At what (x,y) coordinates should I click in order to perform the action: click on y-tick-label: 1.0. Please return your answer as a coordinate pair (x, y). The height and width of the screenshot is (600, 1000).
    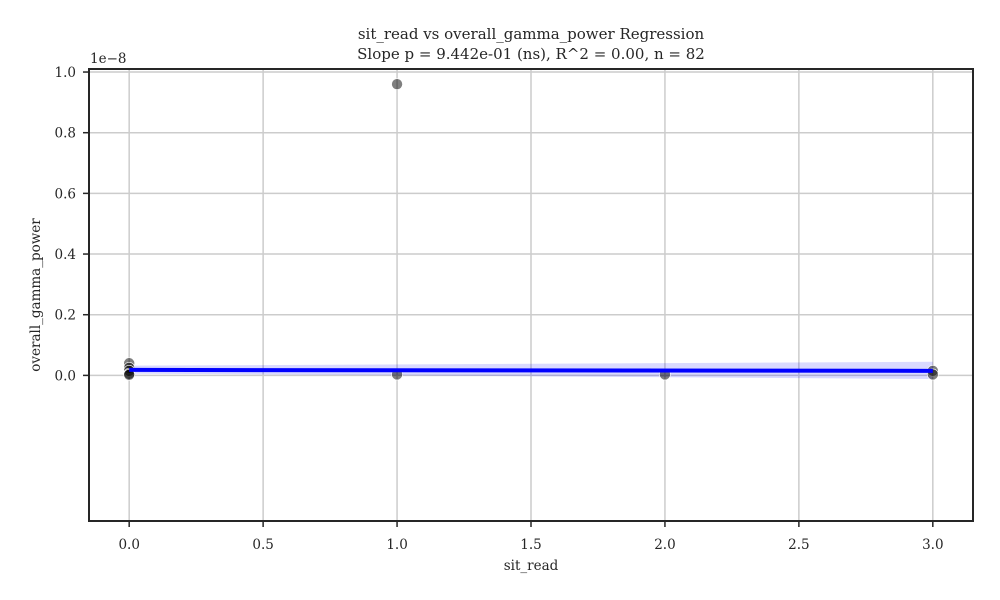
    Looking at the image, I should click on (65, 73).